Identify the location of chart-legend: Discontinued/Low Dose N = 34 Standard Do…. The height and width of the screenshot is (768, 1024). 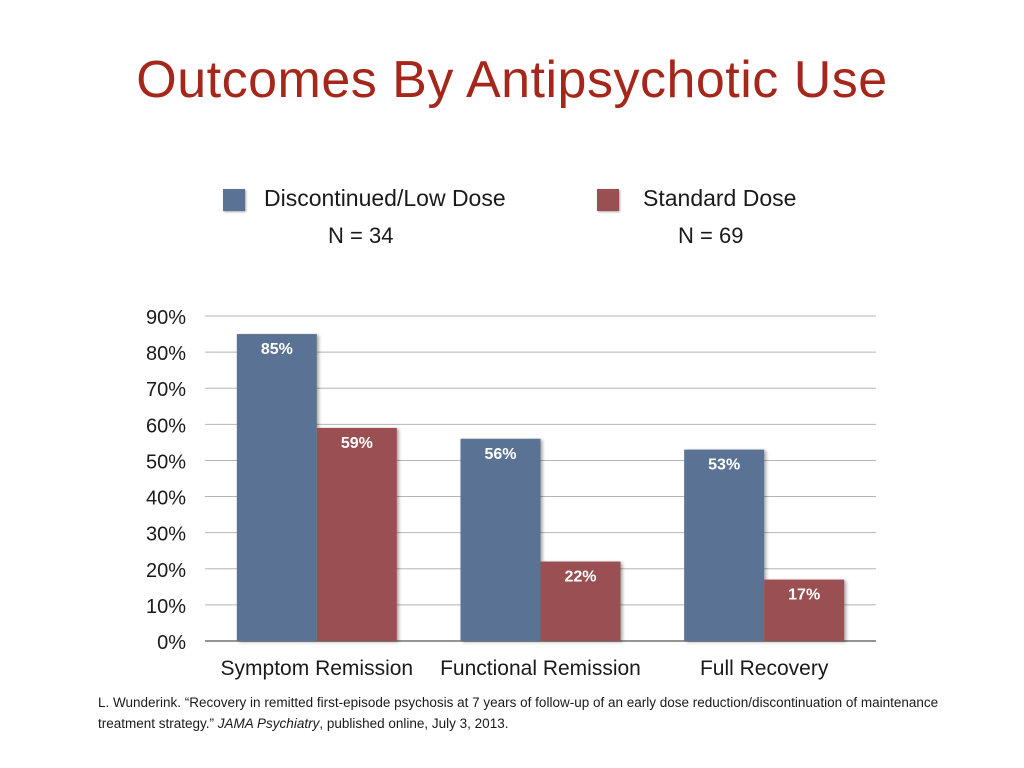
(512, 225).